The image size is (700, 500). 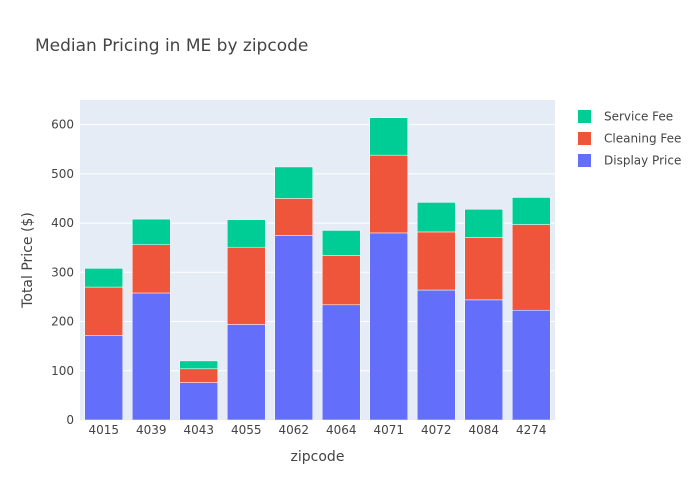 I want to click on x-tick-label: 4274, so click(x=531, y=430).